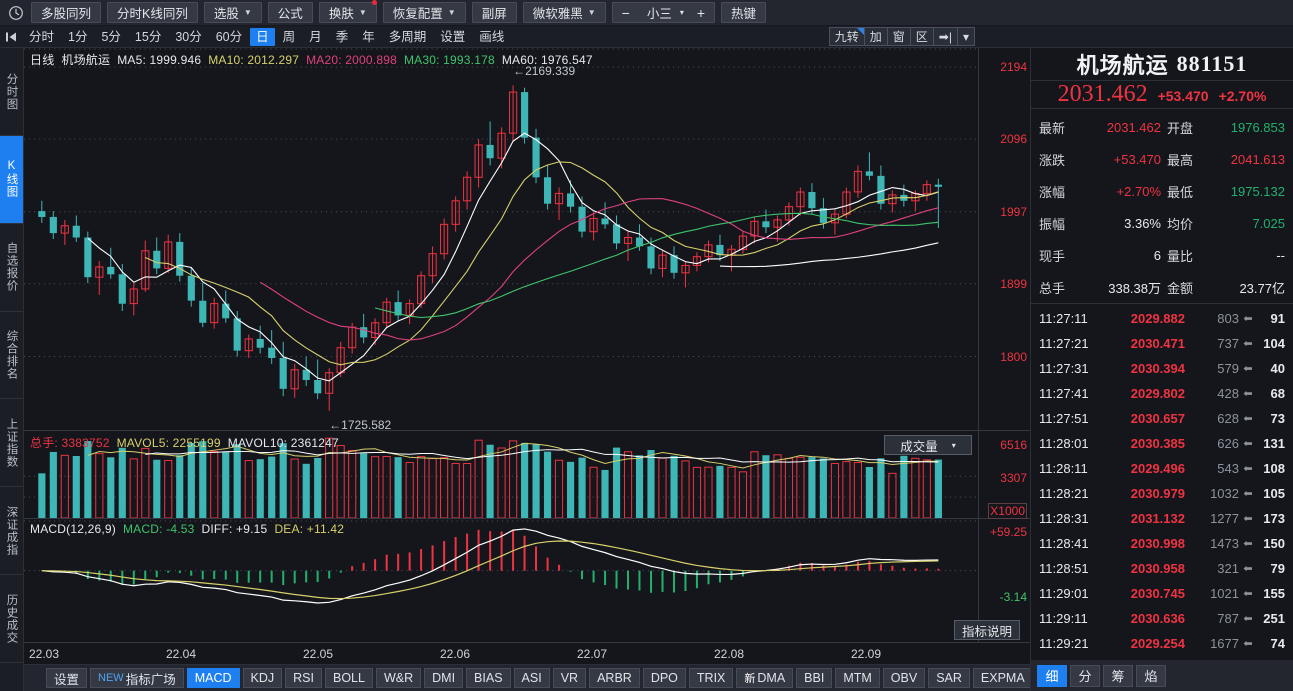  Describe the element at coordinates (564, 12) in the screenshot. I see `toolbar-button-7: 微软雅黑 ▼` at that location.